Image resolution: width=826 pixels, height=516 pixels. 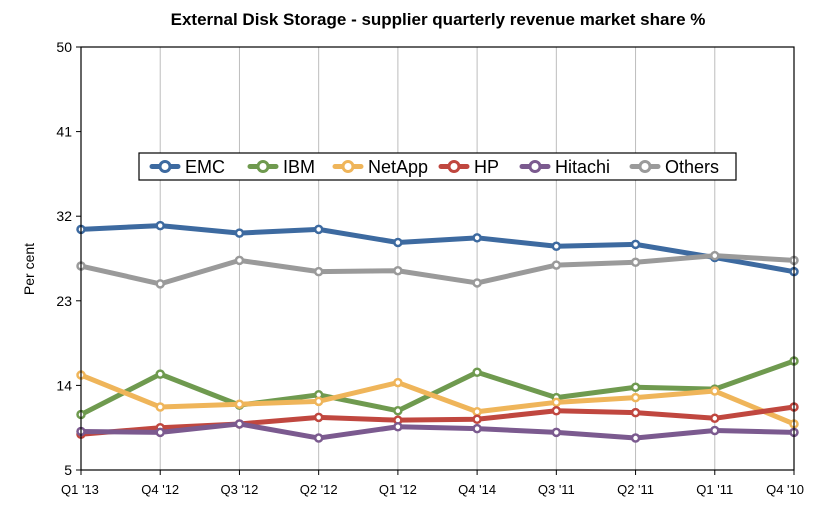 I want to click on legend-item-hitachi: Hitachi, so click(x=564, y=167).